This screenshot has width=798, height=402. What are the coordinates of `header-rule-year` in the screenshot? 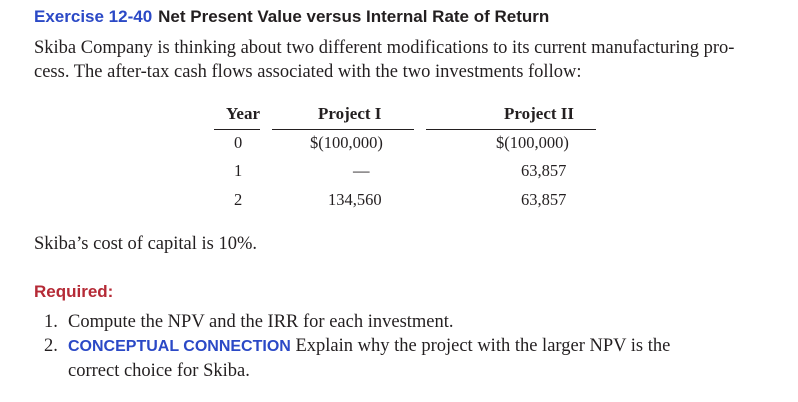 It's located at (237, 129).